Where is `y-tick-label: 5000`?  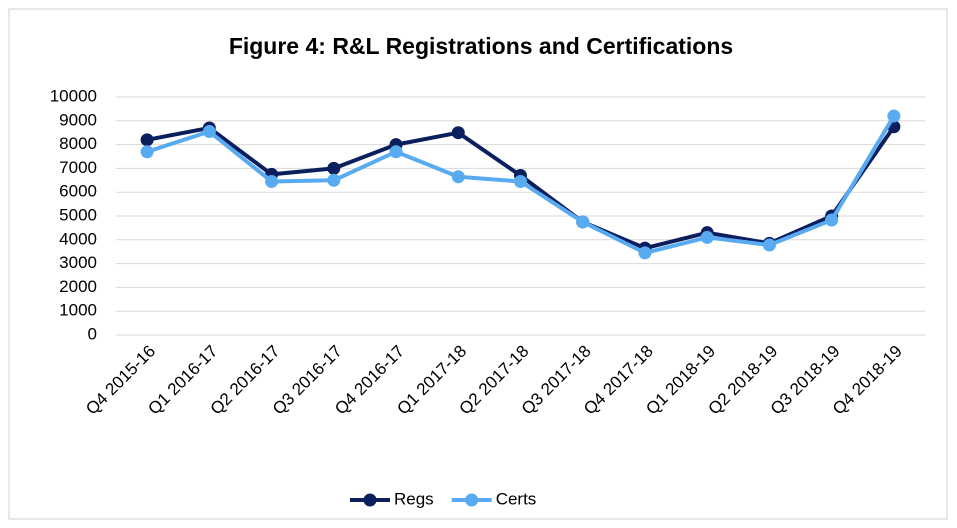
y-tick-label: 5000 is located at coordinates (78, 214).